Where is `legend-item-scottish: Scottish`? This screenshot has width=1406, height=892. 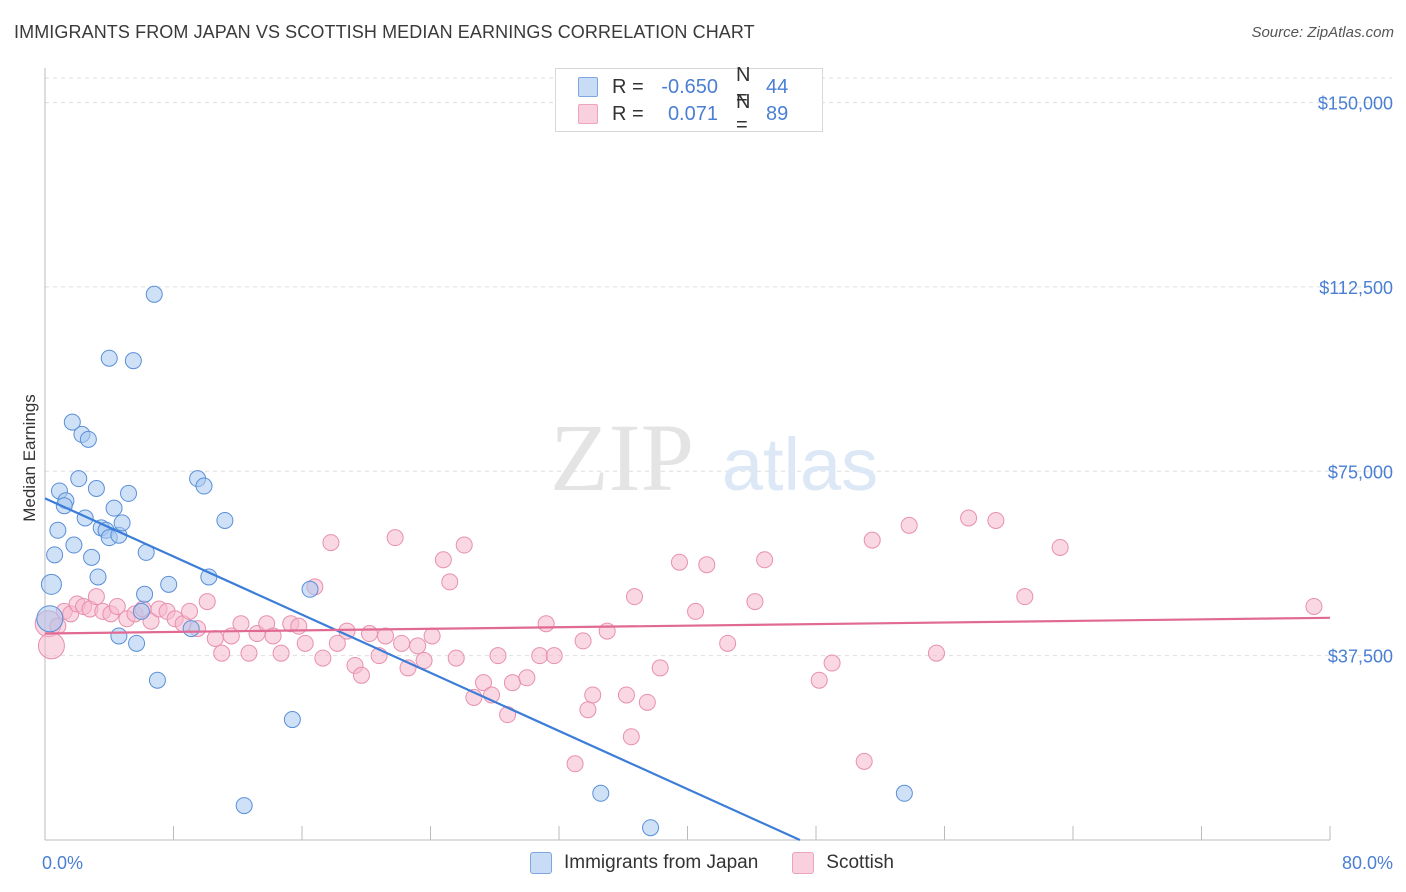 legend-item-scottish: Scottish is located at coordinates (843, 863).